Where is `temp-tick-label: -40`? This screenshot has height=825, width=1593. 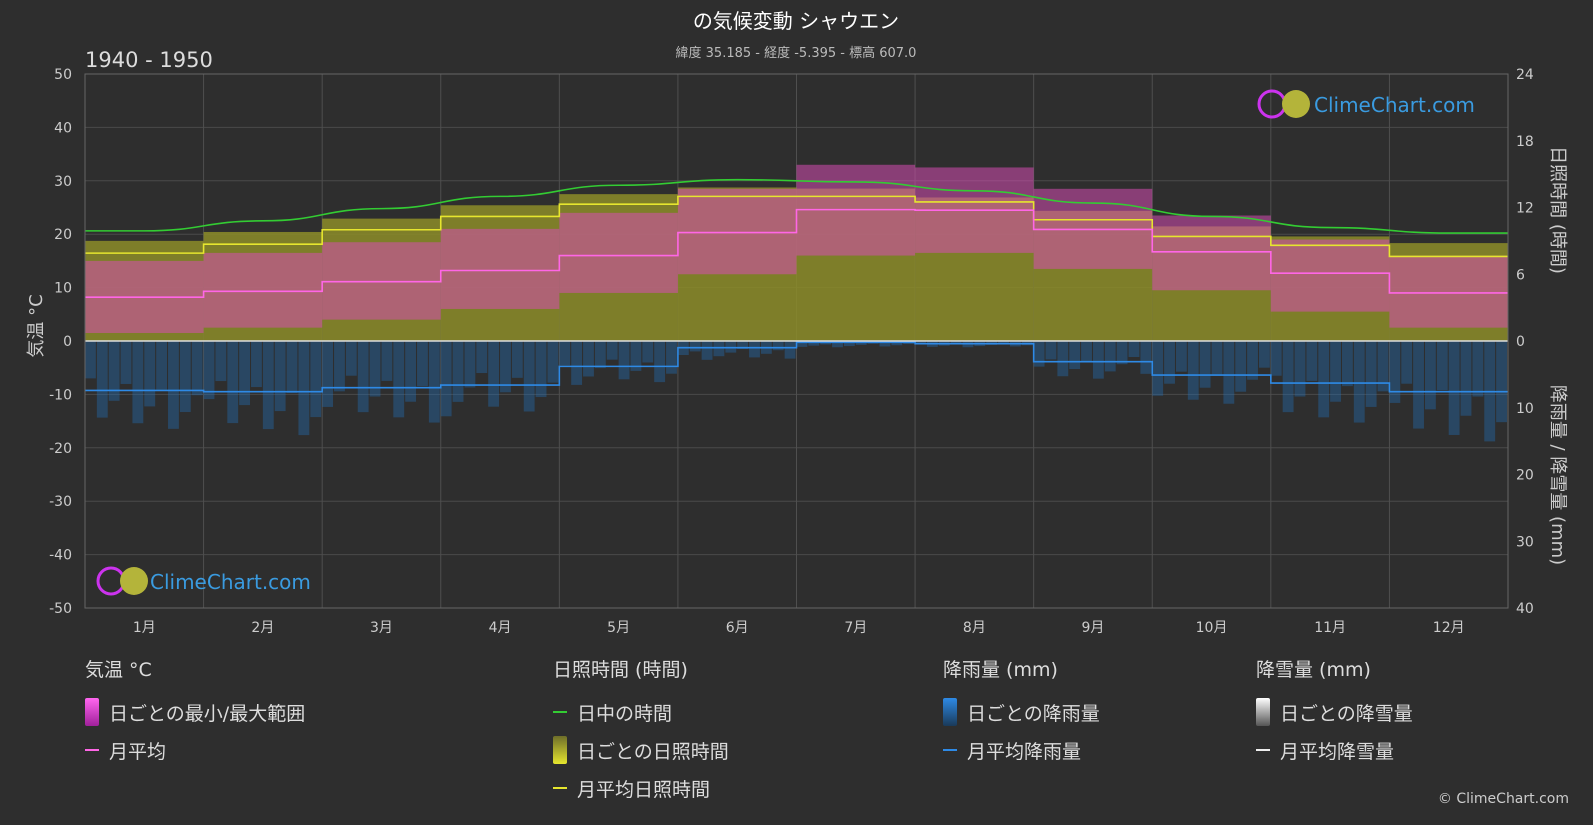
temp-tick-label: -40 is located at coordinates (60, 556).